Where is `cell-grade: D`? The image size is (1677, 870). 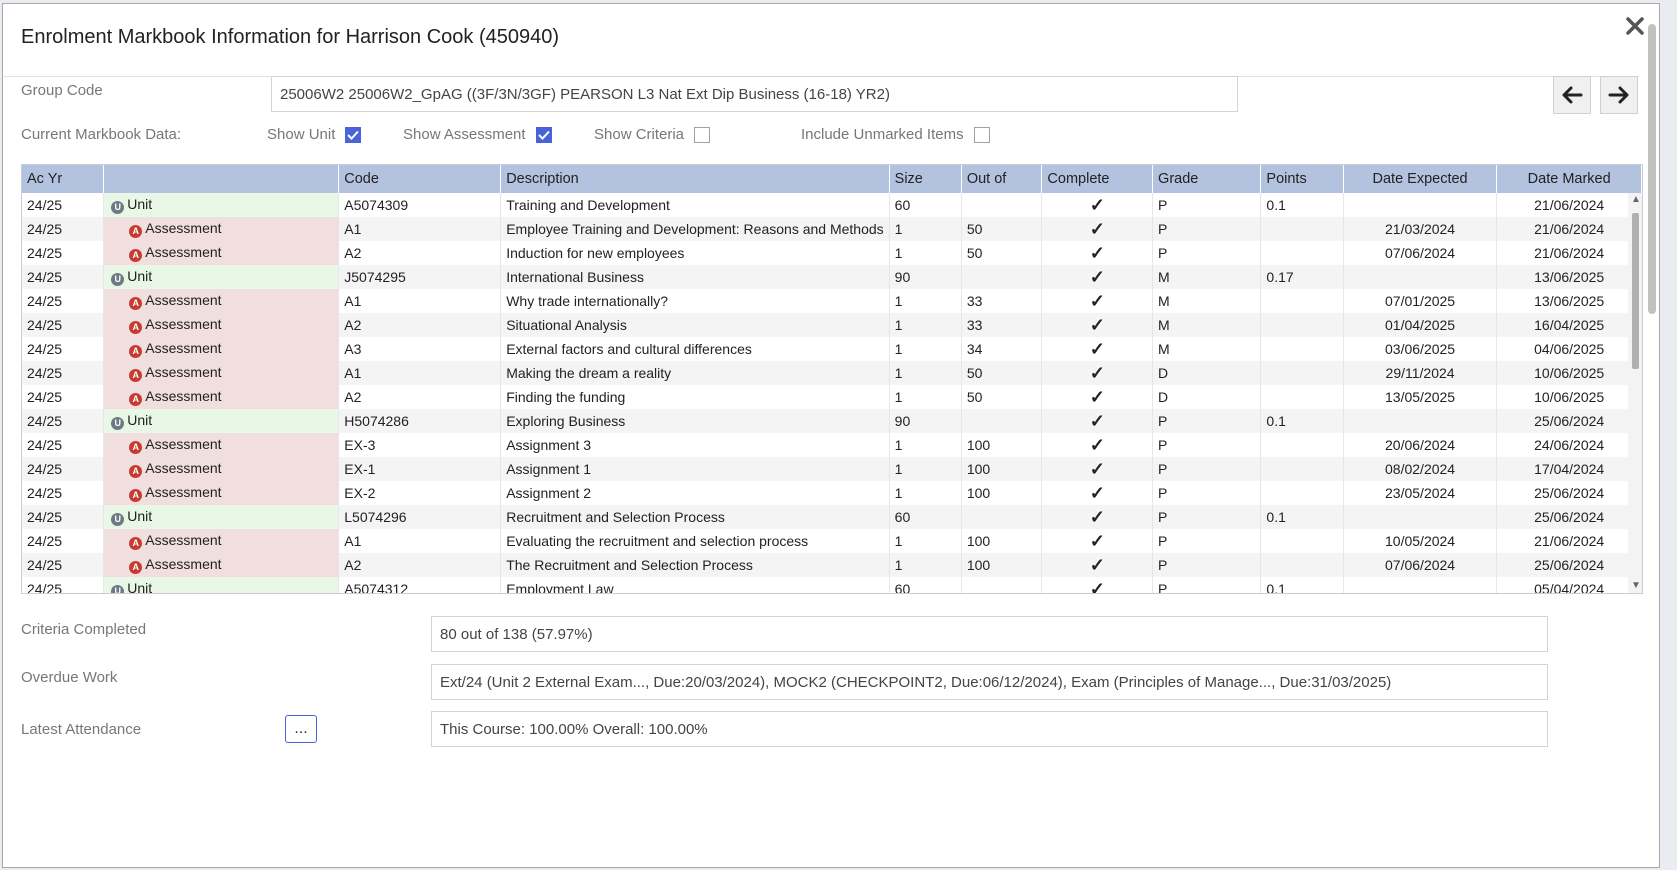 cell-grade: D is located at coordinates (1207, 373).